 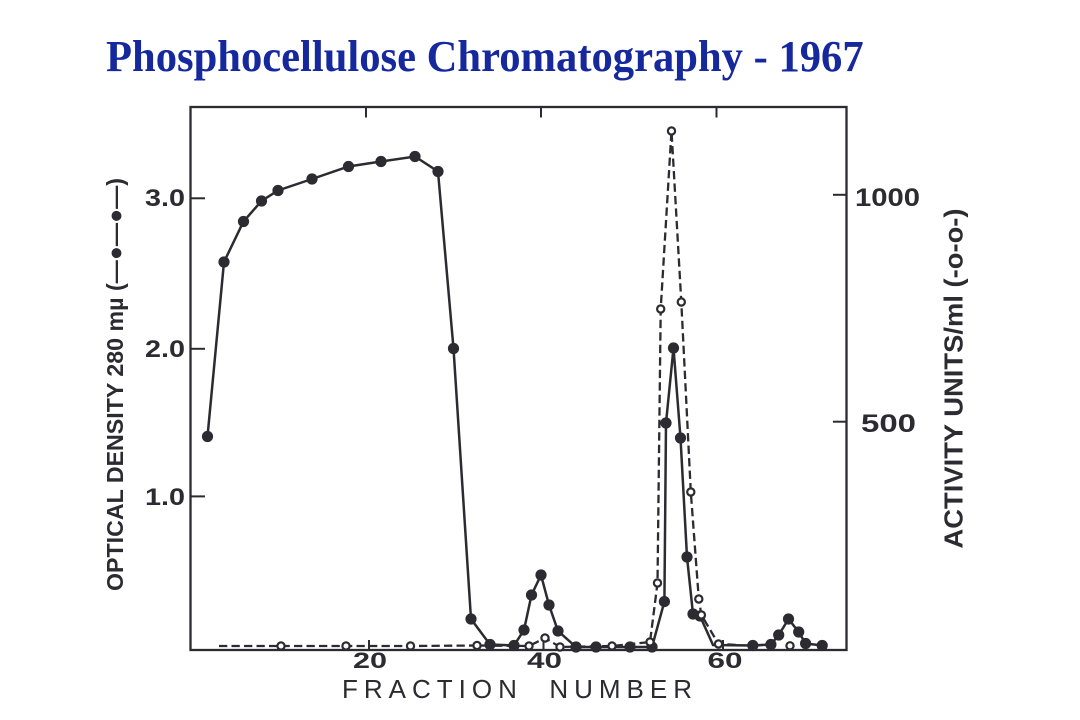 I want to click on svg-text: 60, so click(x=725, y=660).